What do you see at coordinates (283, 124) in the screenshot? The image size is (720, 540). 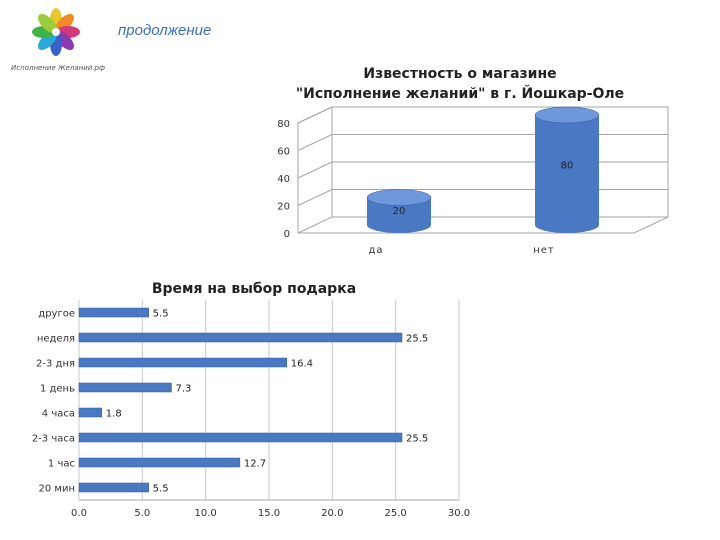 I see `chart1-y-tick-label: 80` at bounding box center [283, 124].